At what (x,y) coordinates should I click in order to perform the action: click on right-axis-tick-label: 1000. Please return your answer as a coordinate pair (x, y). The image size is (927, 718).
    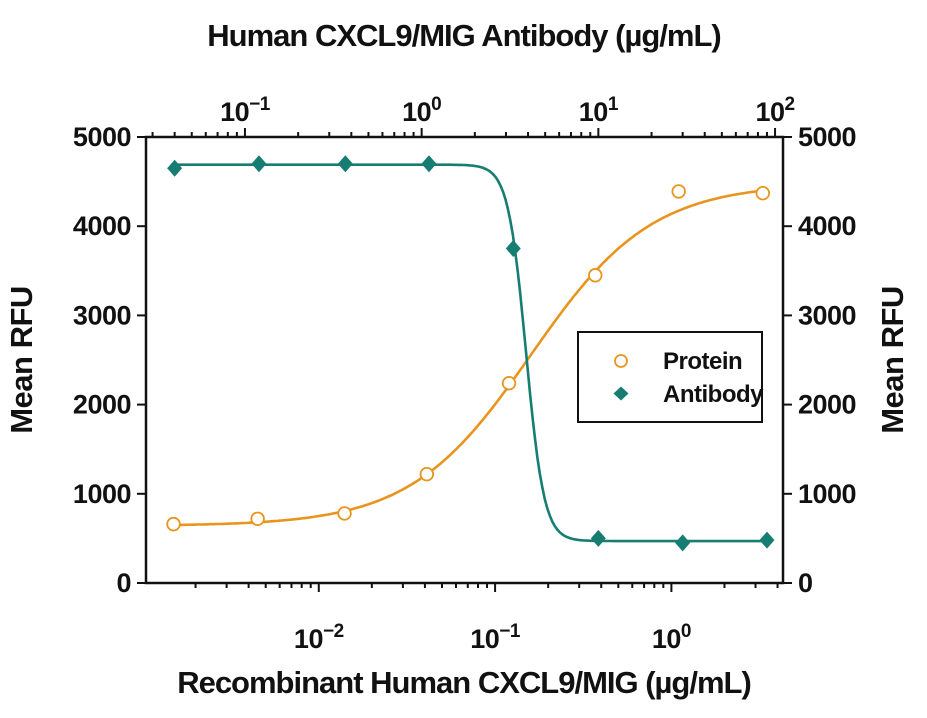
    Looking at the image, I should click on (827, 494).